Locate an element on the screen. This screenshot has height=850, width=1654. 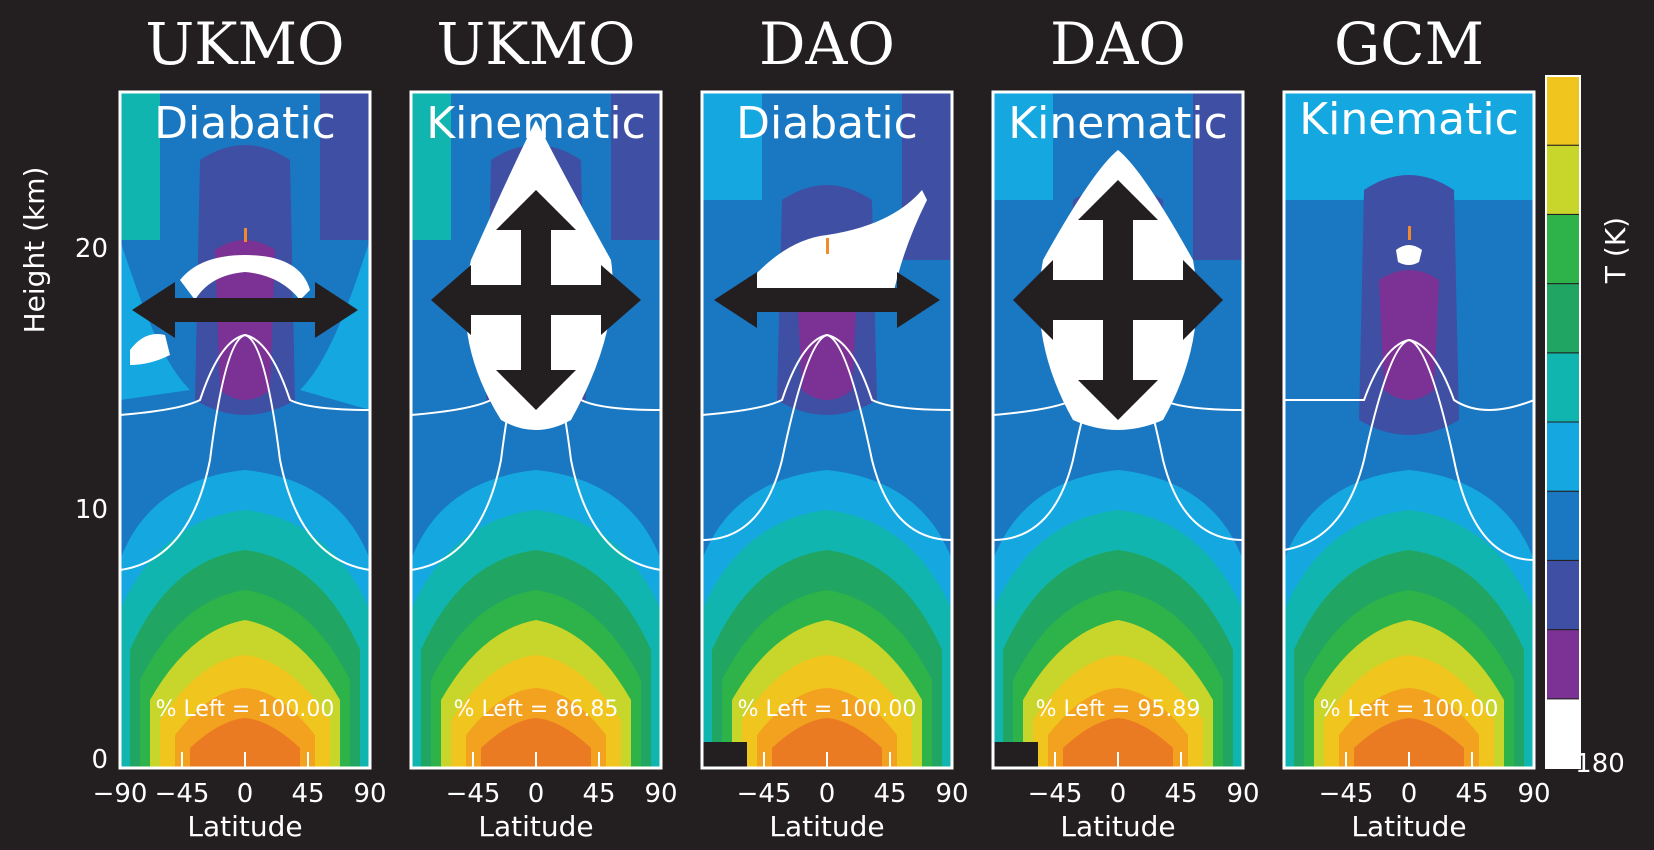
y-tick-label-20: 20 is located at coordinates (91, 249).